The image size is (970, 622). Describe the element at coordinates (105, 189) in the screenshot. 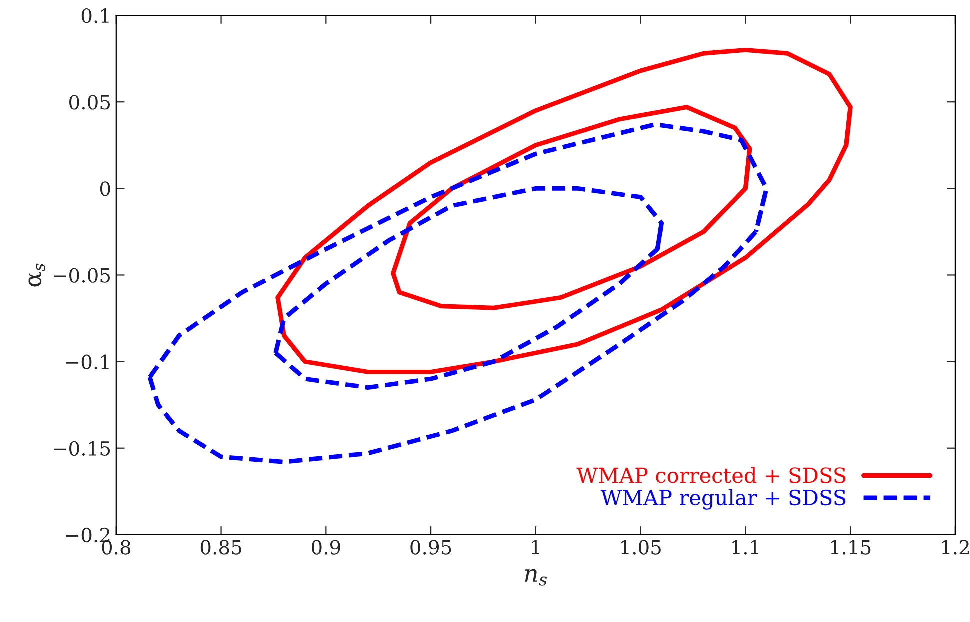

I see `y-tick-label: 0` at that location.